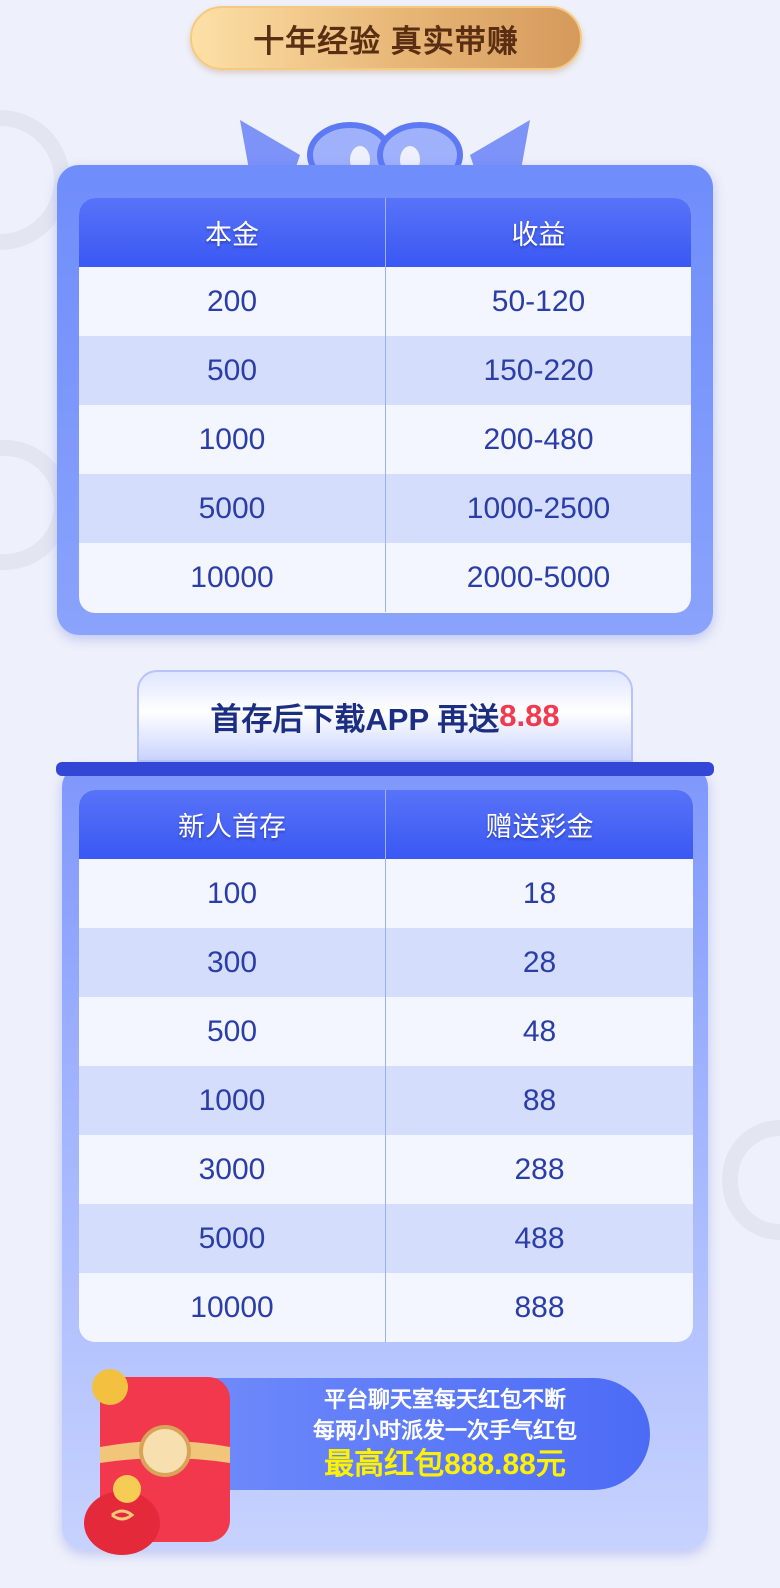  What do you see at coordinates (538, 508) in the screenshot?
I see `cell: 1000-2500` at bounding box center [538, 508].